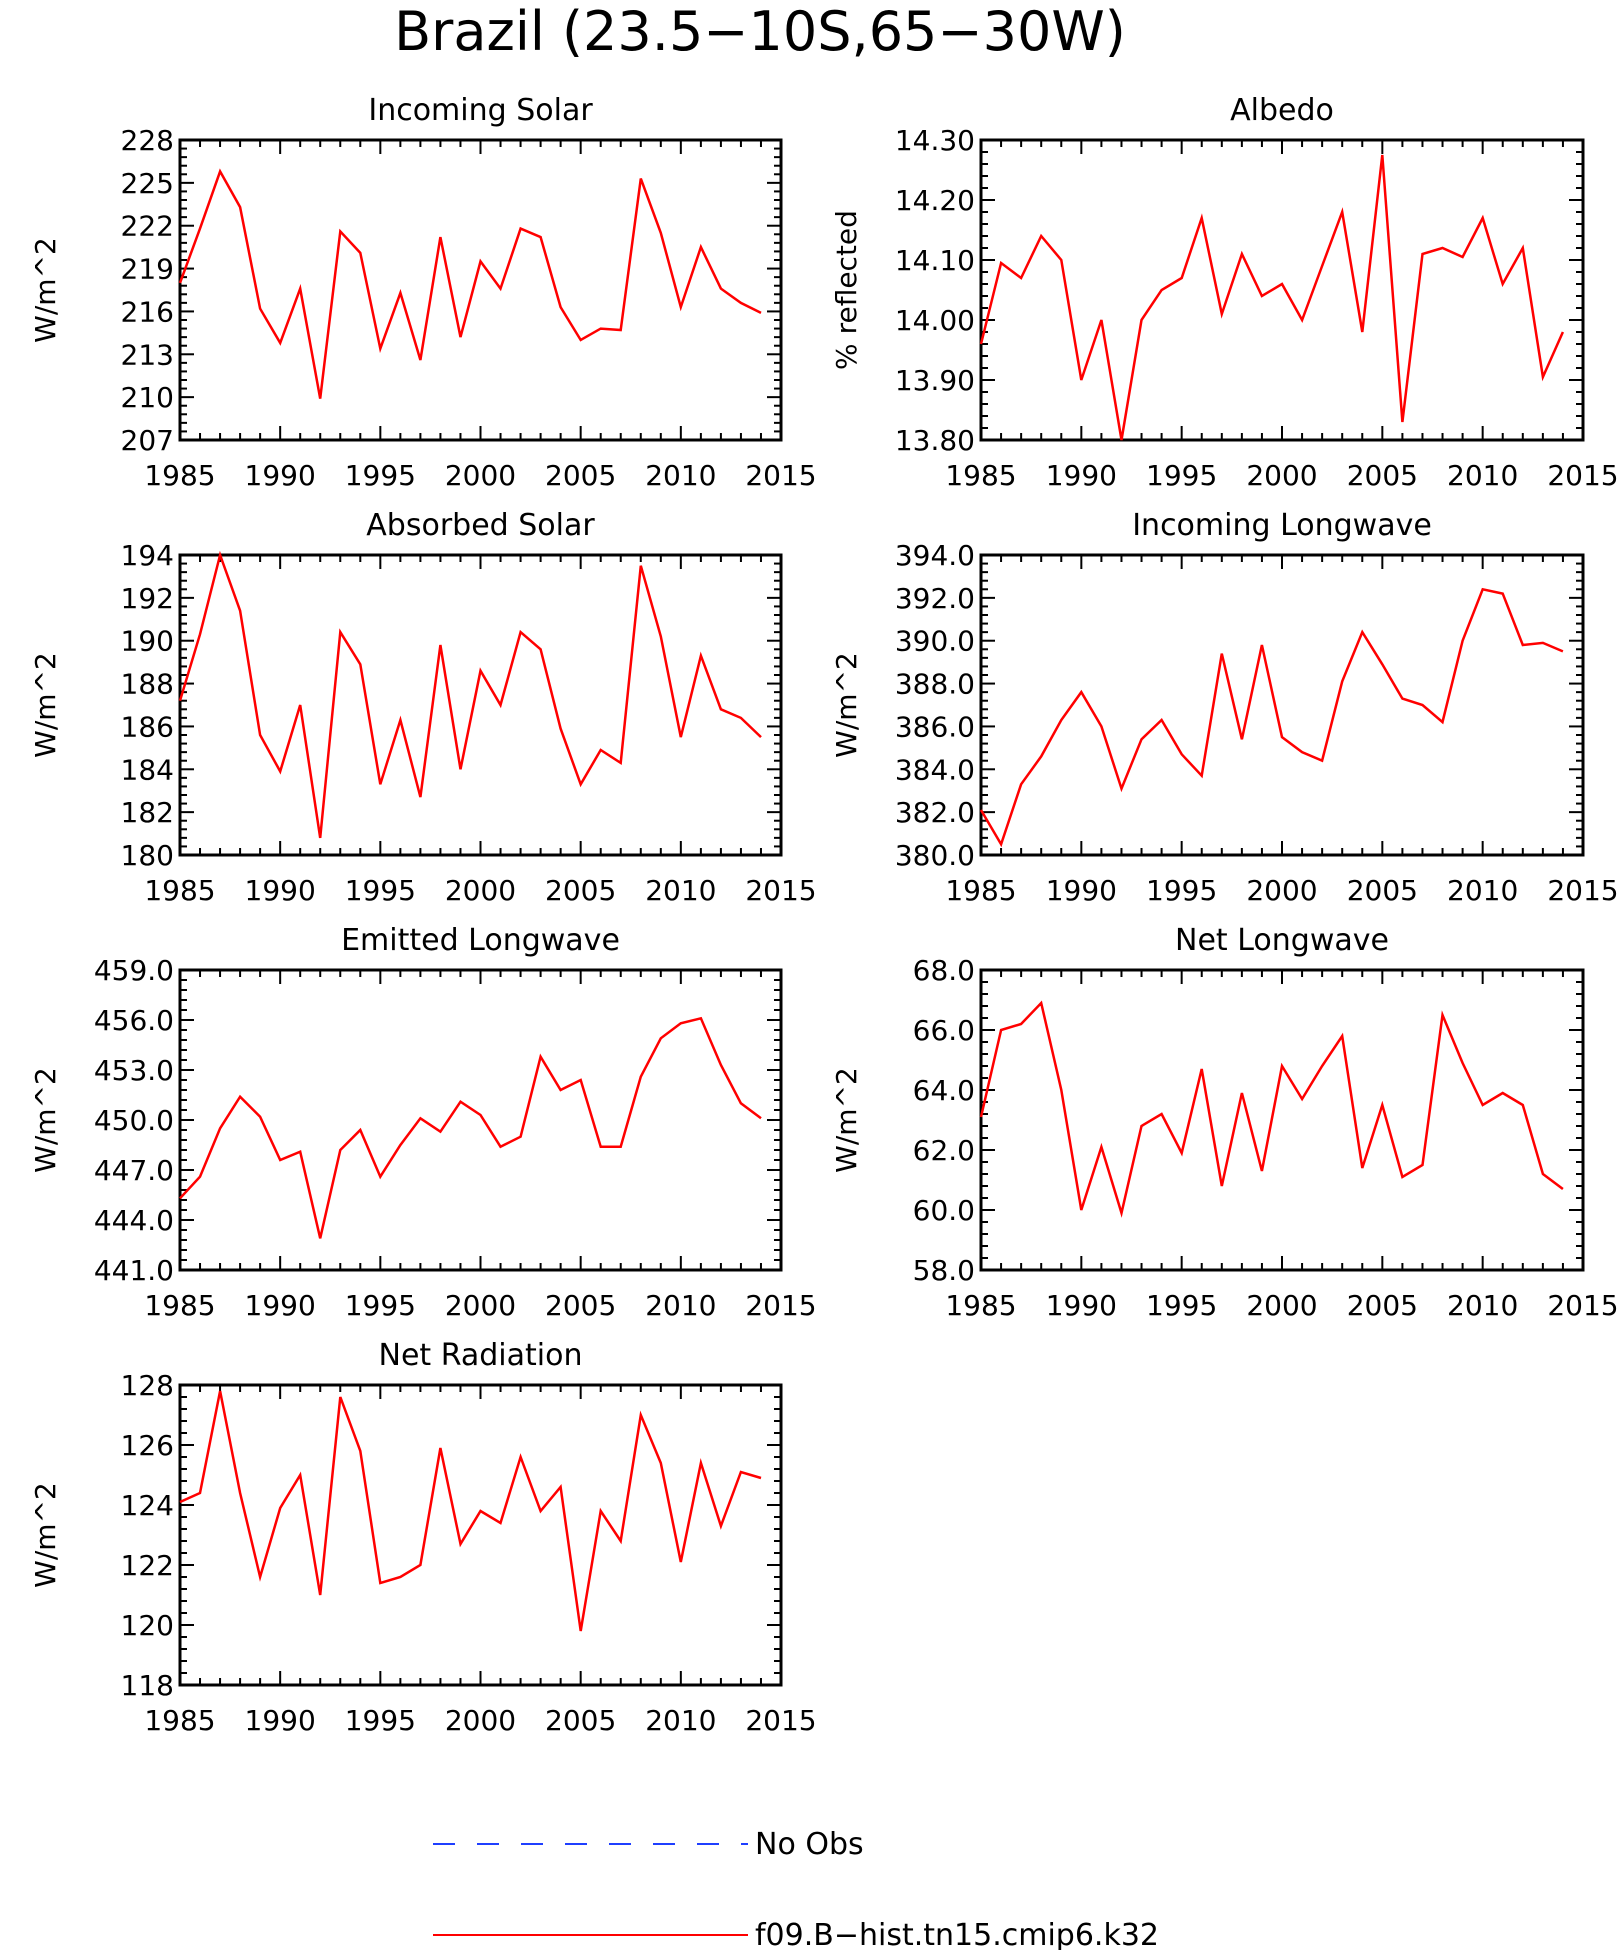 This screenshot has width=1621, height=1950. I want to click on y-tick-label: 194, so click(147, 555).